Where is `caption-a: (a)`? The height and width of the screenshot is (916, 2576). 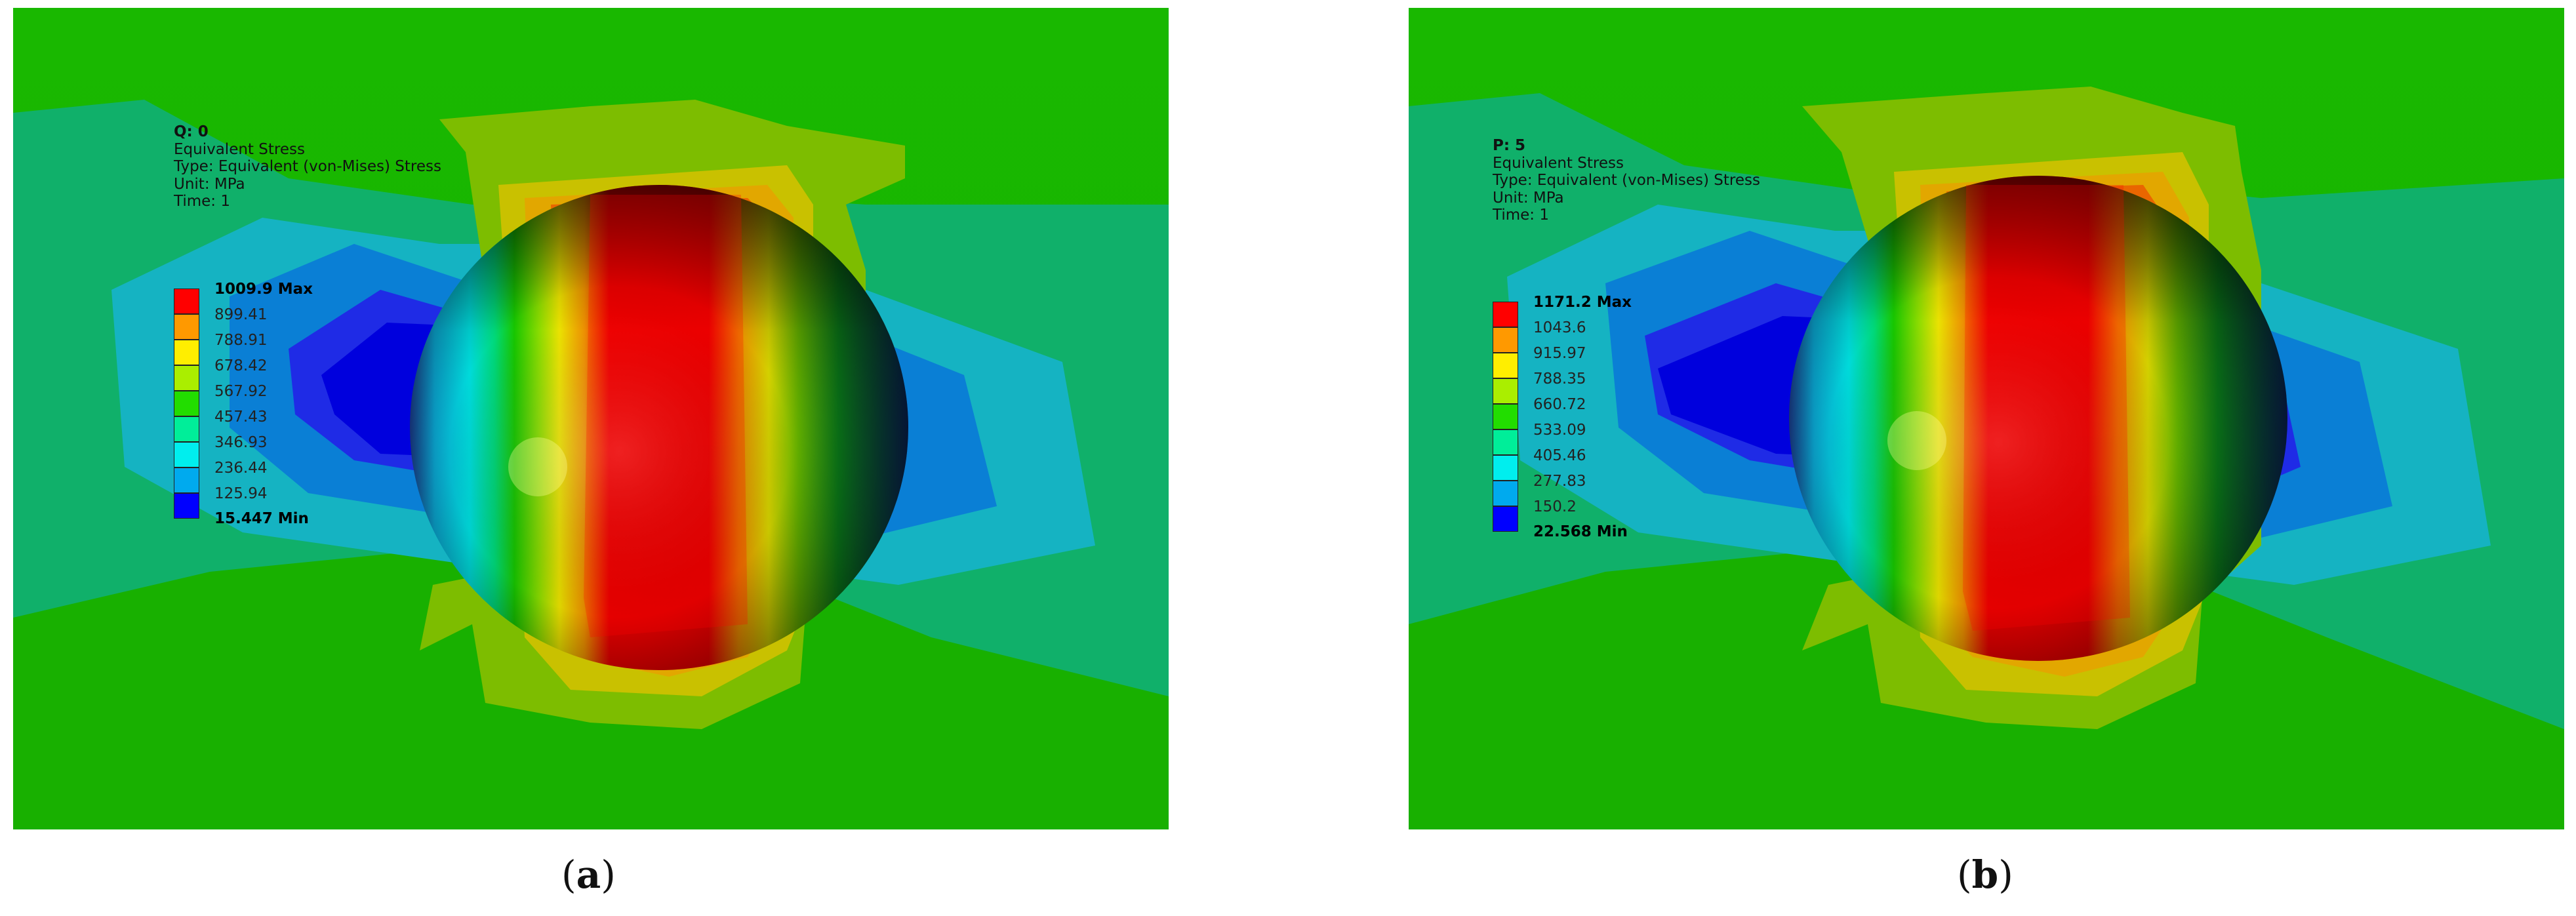 caption-a: (a) is located at coordinates (588, 874).